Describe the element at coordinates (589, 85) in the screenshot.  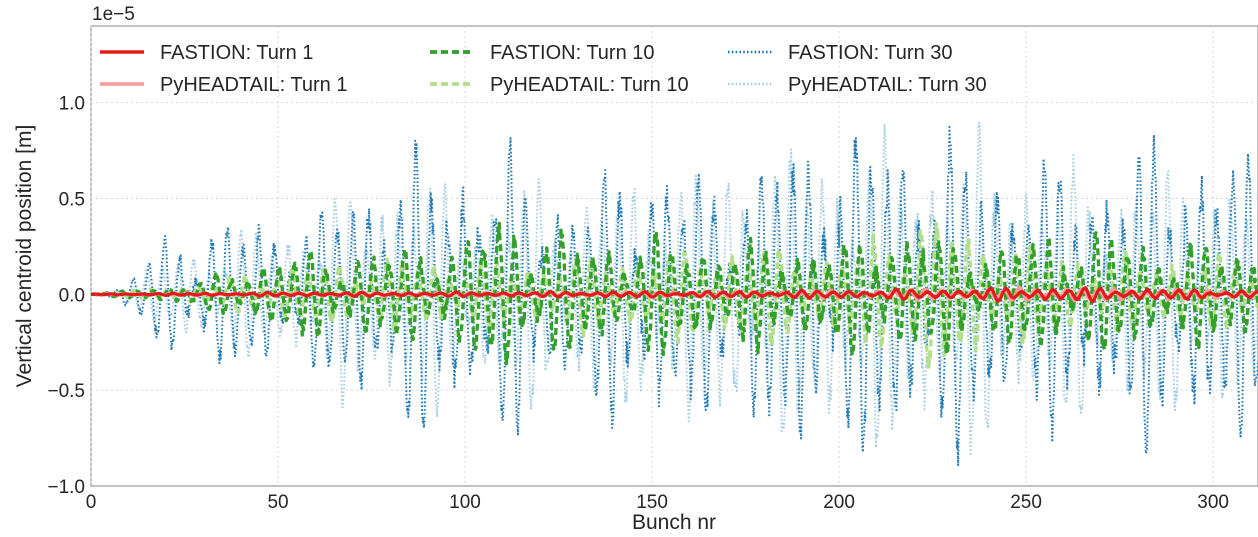
I see `legend-label: PyHEADTAIL: Turn 10` at that location.